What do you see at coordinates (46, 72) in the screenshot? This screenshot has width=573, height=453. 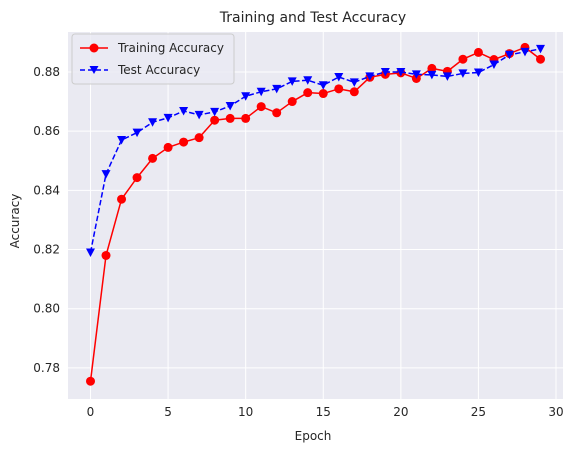 I see `y-tick-label: 0.88` at bounding box center [46, 72].